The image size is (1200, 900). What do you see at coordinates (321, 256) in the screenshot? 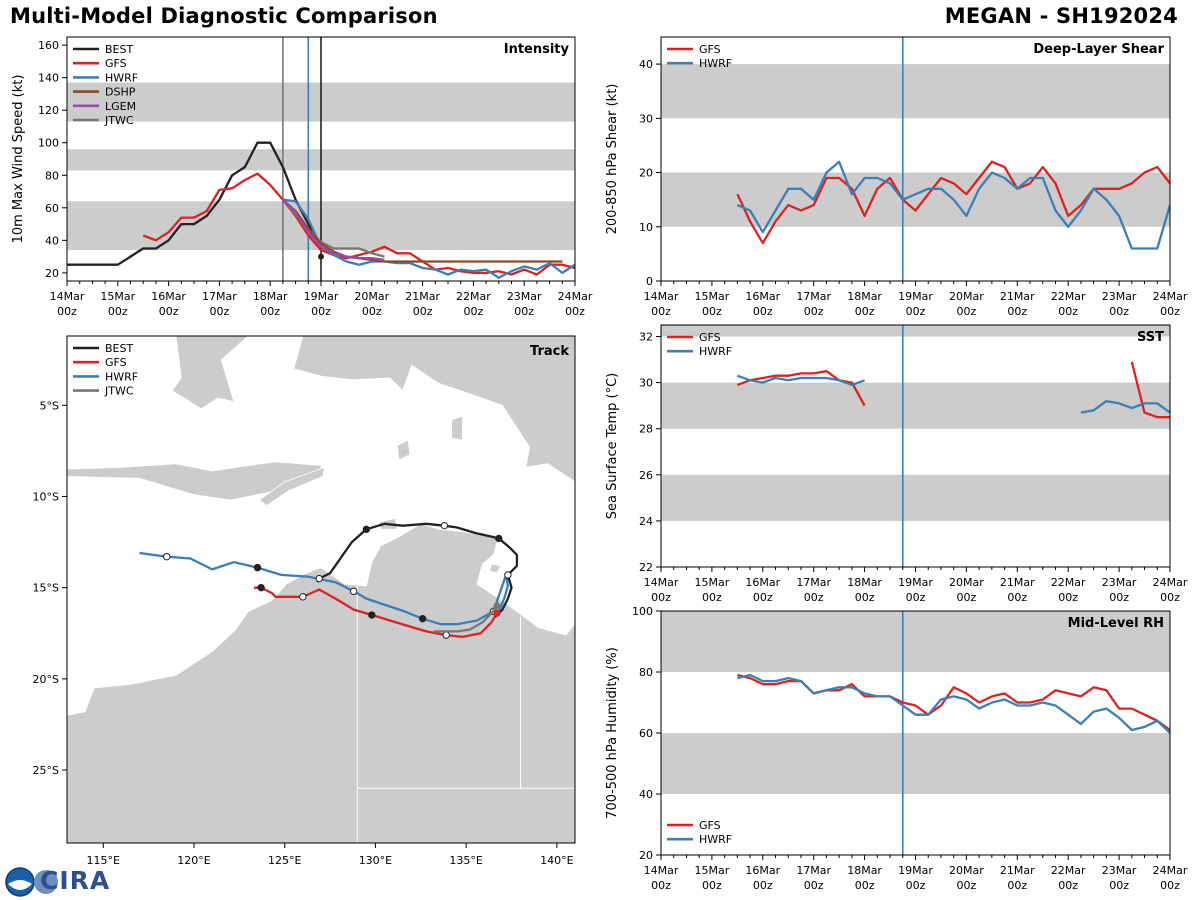
I see `intensity-current-point` at bounding box center [321, 256].